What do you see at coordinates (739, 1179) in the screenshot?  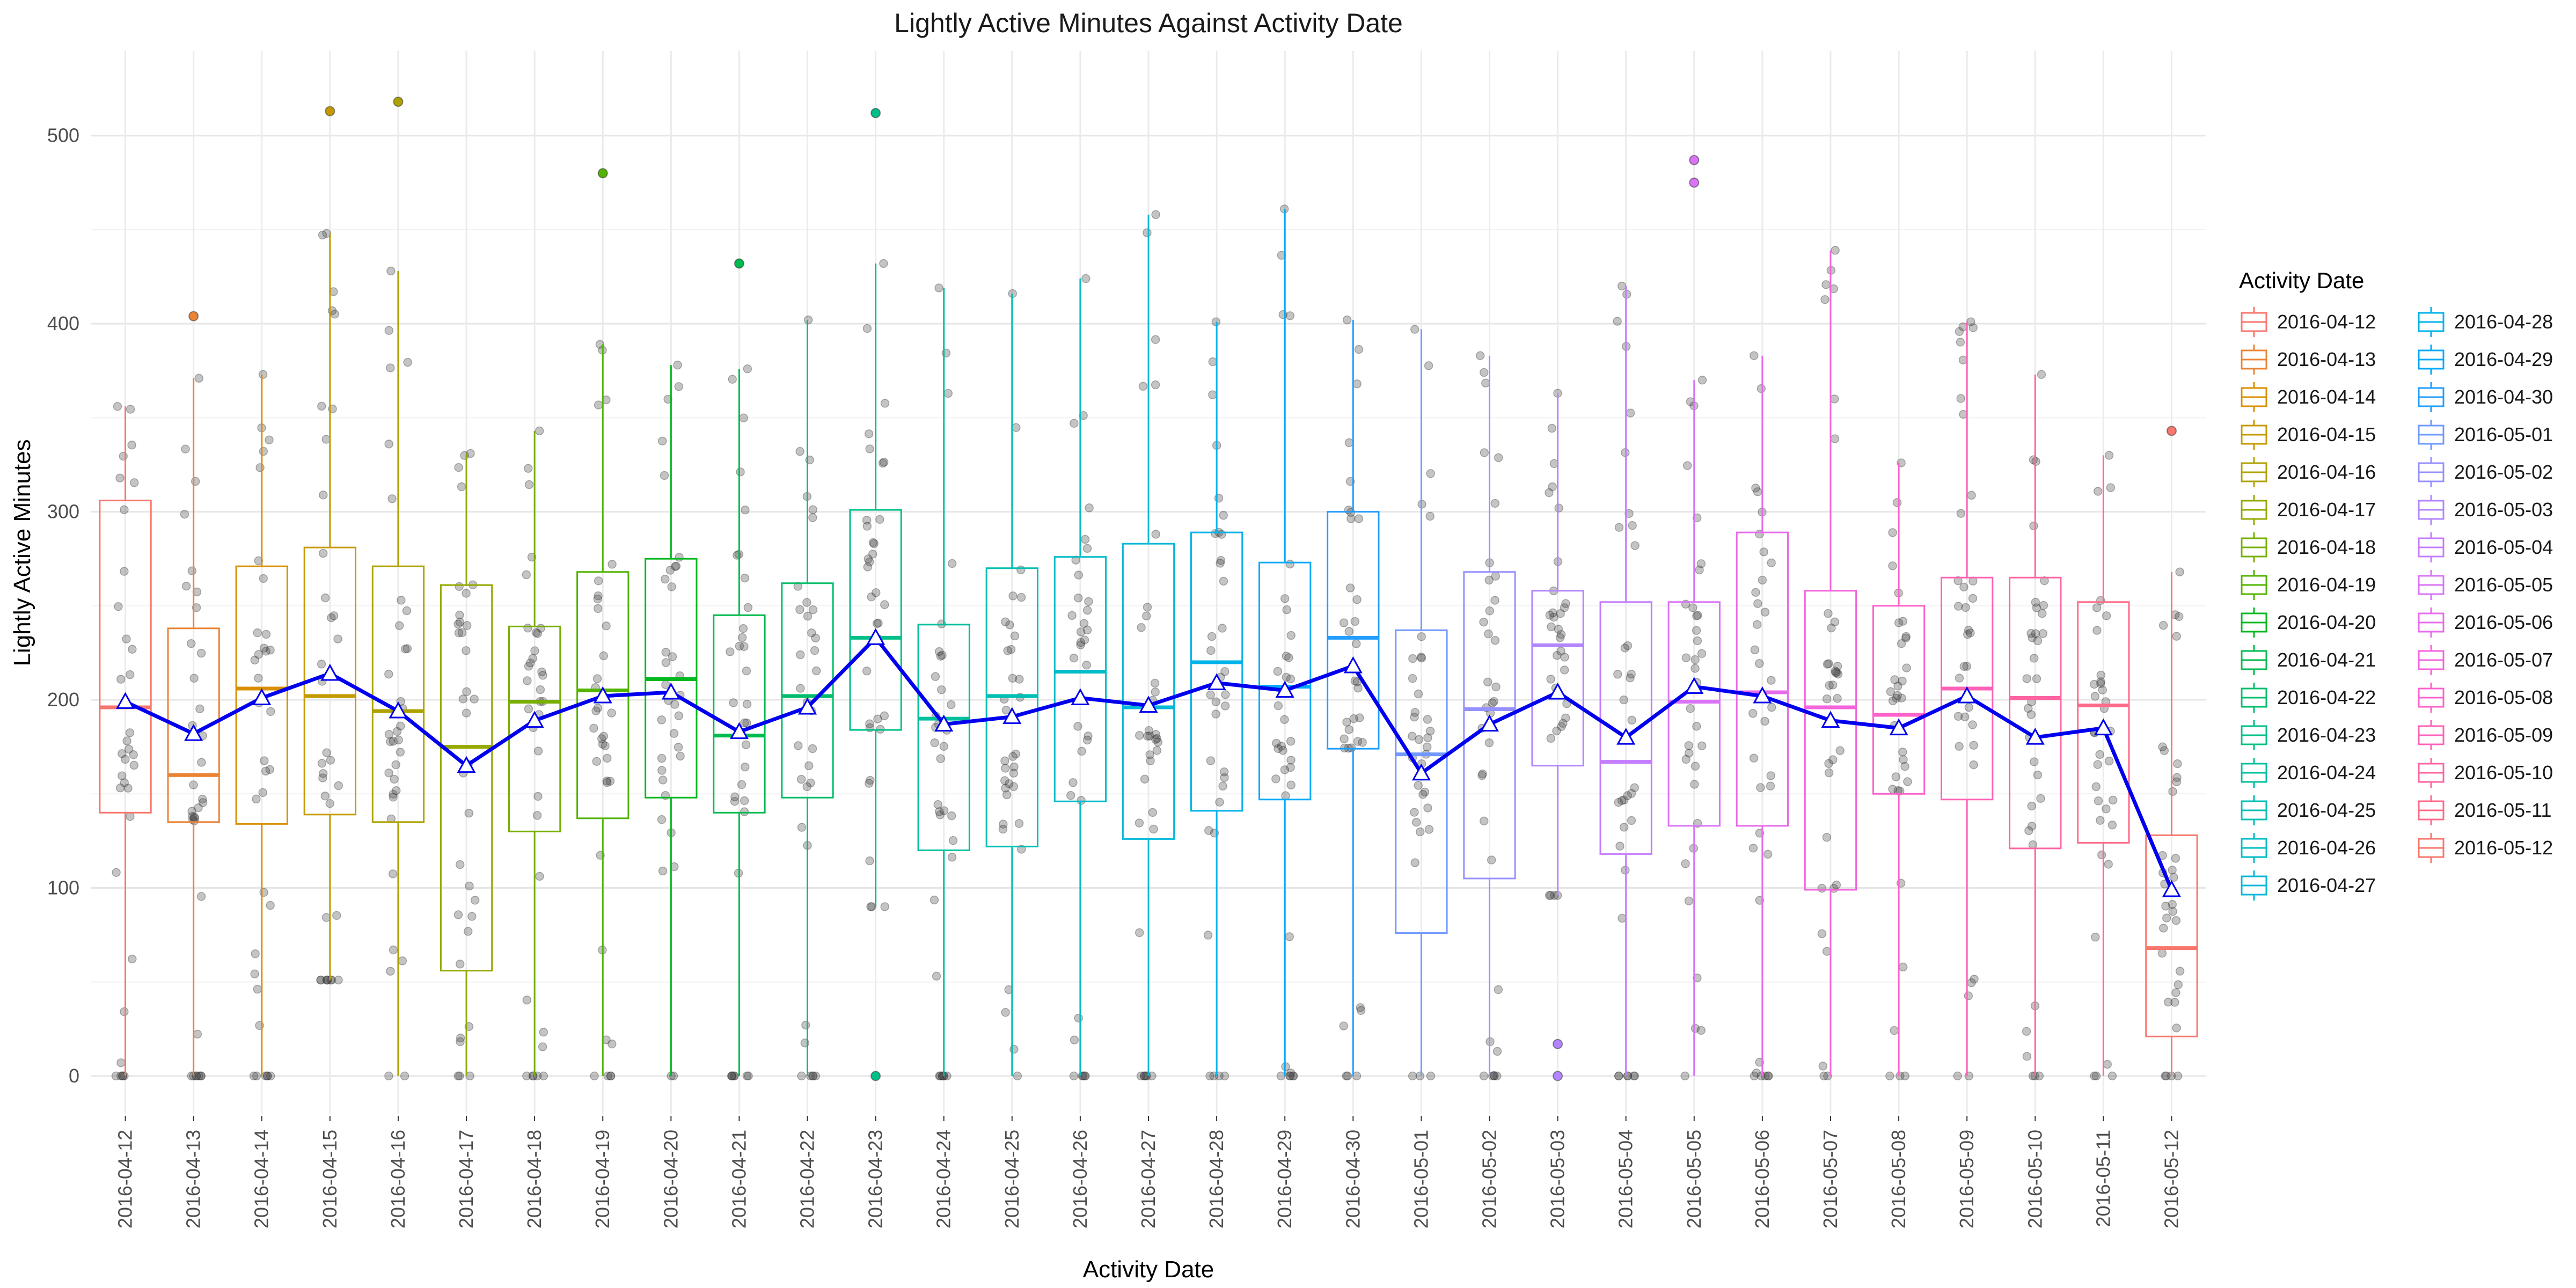 I see `x-tick-label: 2016-04-21` at bounding box center [739, 1179].